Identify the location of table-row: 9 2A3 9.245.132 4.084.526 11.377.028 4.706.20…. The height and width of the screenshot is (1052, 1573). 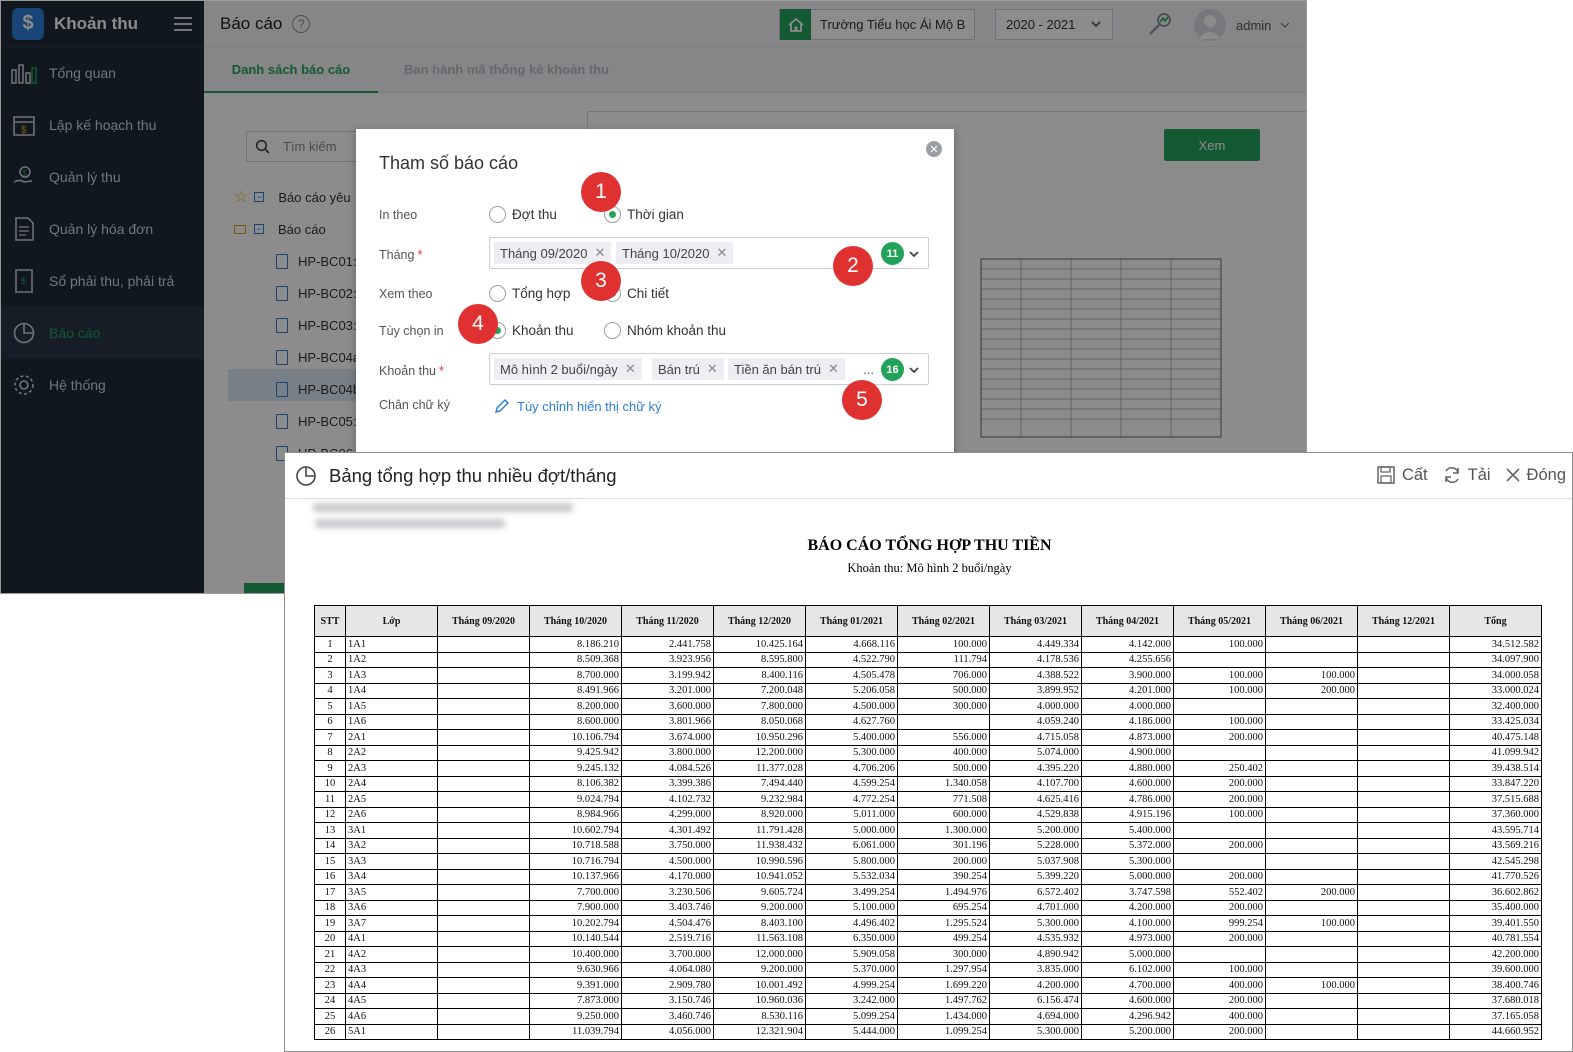
(928, 768).